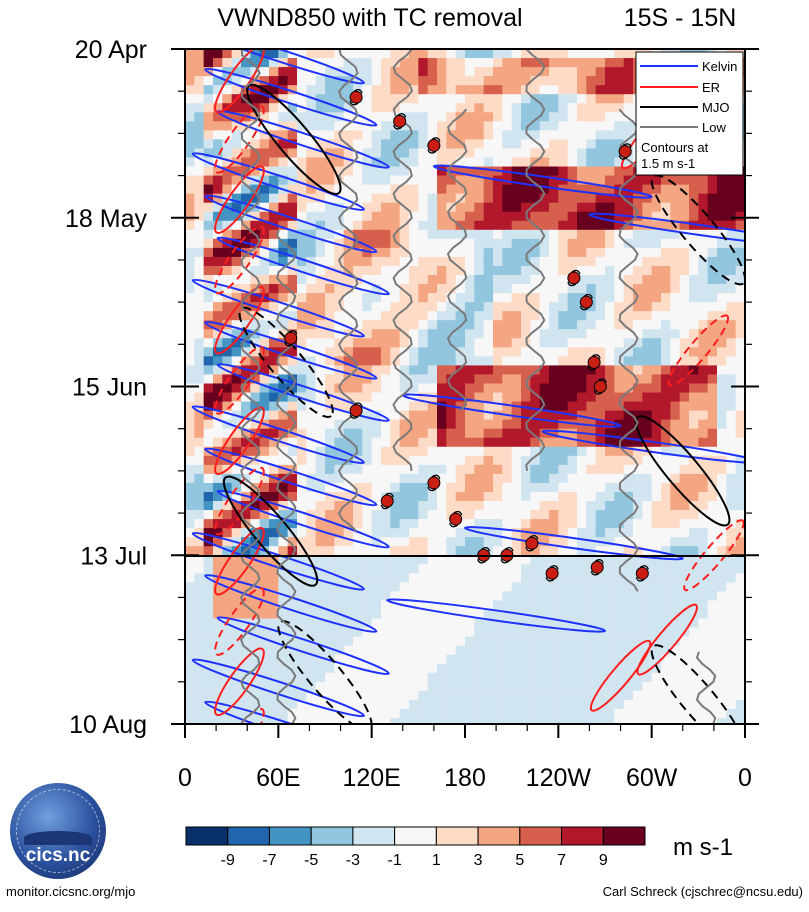 The width and height of the screenshot is (809, 912). I want to click on kelvin-contour, so click(303, 392).